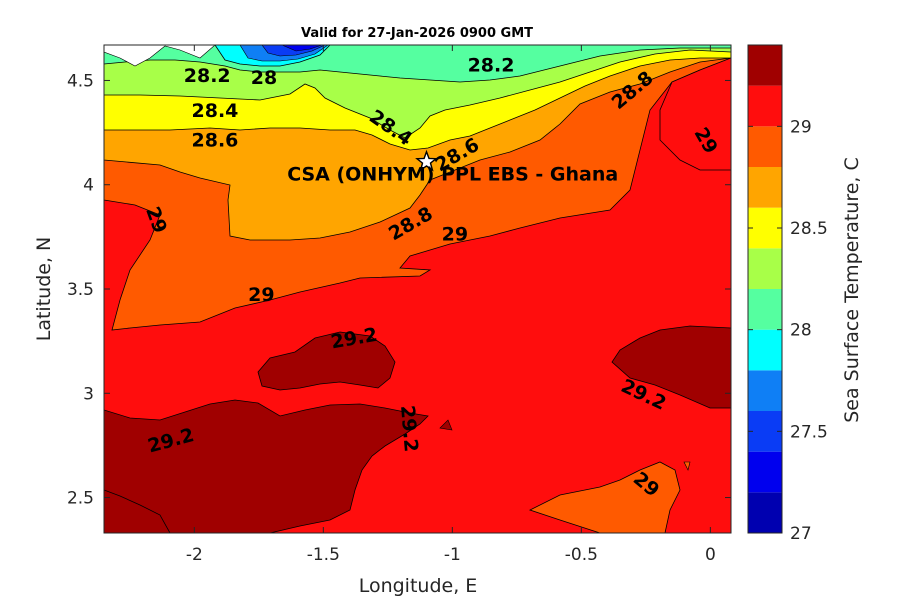  What do you see at coordinates (264, 78) in the screenshot?
I see `contour-label: 28` at bounding box center [264, 78].